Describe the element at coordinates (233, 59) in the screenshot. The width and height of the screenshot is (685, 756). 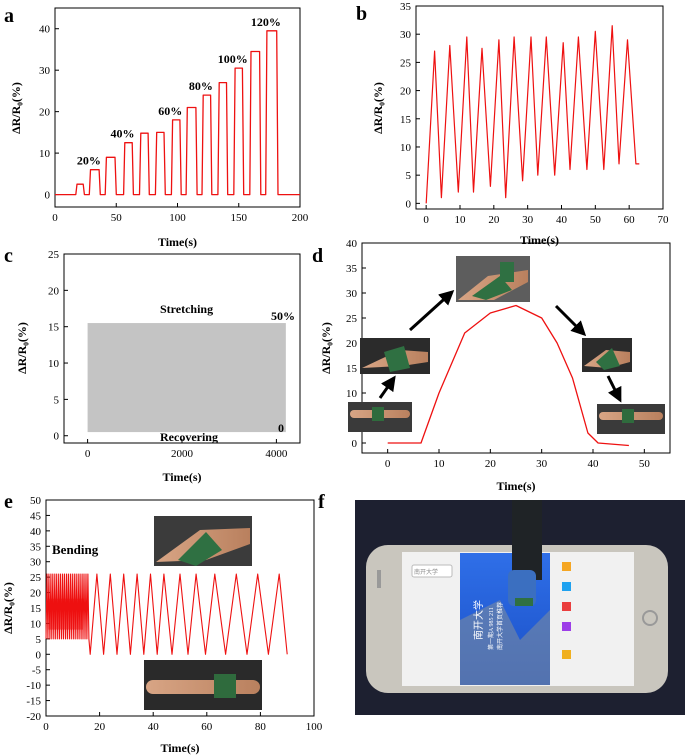
I see `strain-annotation: 100%` at that location.